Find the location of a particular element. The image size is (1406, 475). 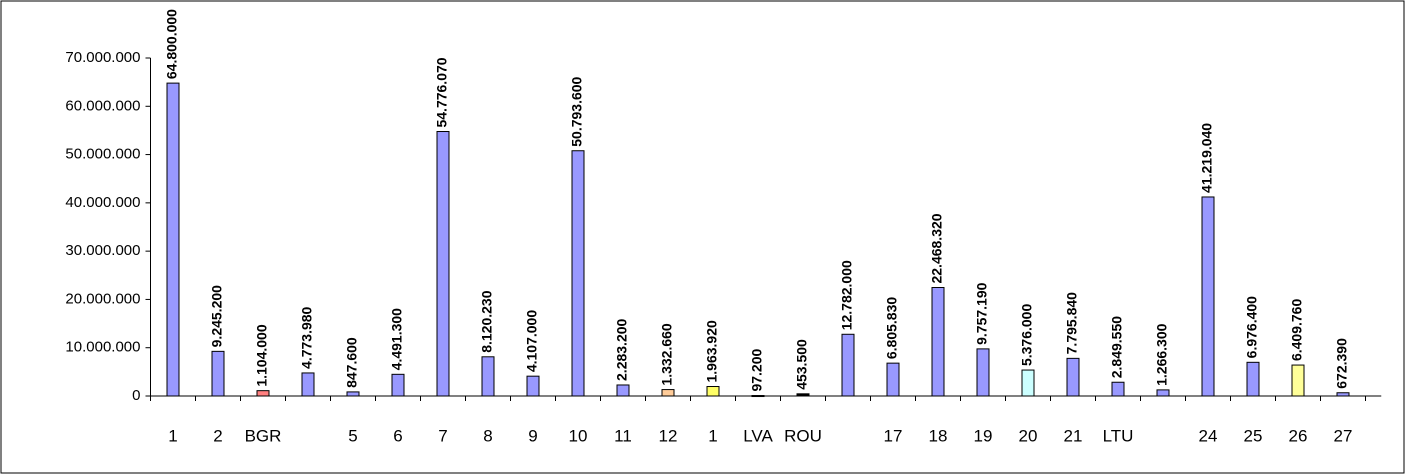

y-tick-label: 60.000.000 is located at coordinates (102, 105).